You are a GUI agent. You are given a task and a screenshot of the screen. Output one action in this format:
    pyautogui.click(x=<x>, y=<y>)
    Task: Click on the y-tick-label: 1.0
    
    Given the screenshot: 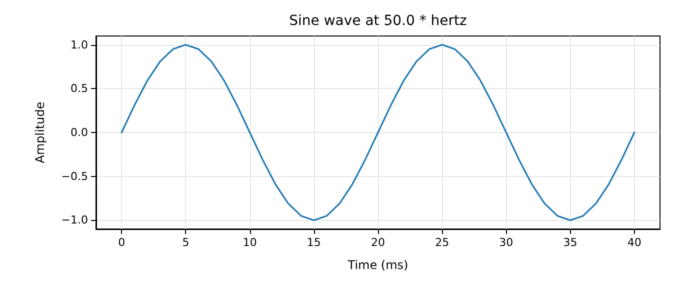 What is the action you would take?
    pyautogui.click(x=79, y=45)
    